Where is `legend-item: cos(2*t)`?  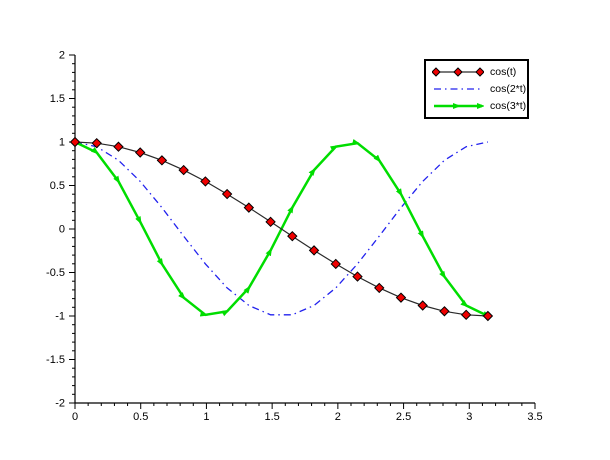 legend-item: cos(2*t) is located at coordinates (479, 89).